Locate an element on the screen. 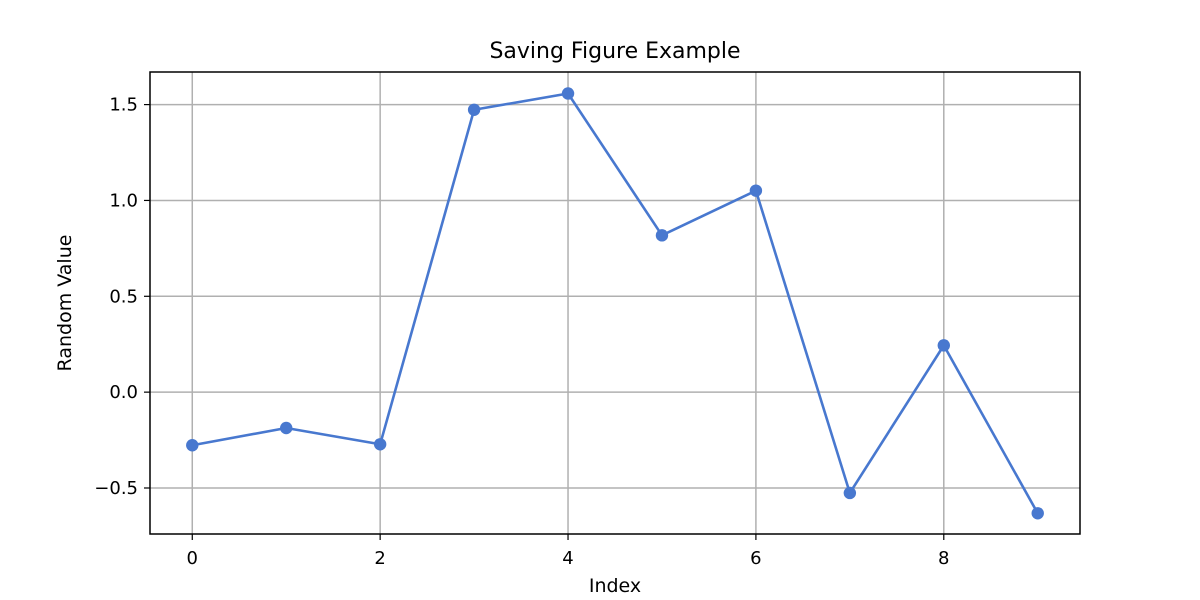 This screenshot has width=1200, height=600. x-tick-label: 0 is located at coordinates (192, 558).